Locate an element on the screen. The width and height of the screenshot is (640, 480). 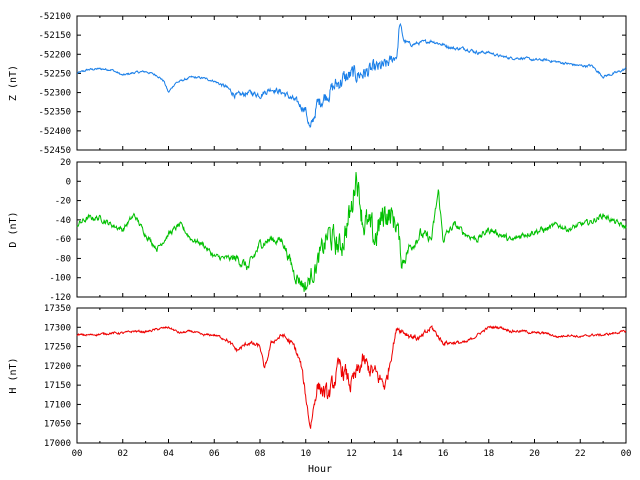
x-tick-label: 06 is located at coordinates (214, 454).